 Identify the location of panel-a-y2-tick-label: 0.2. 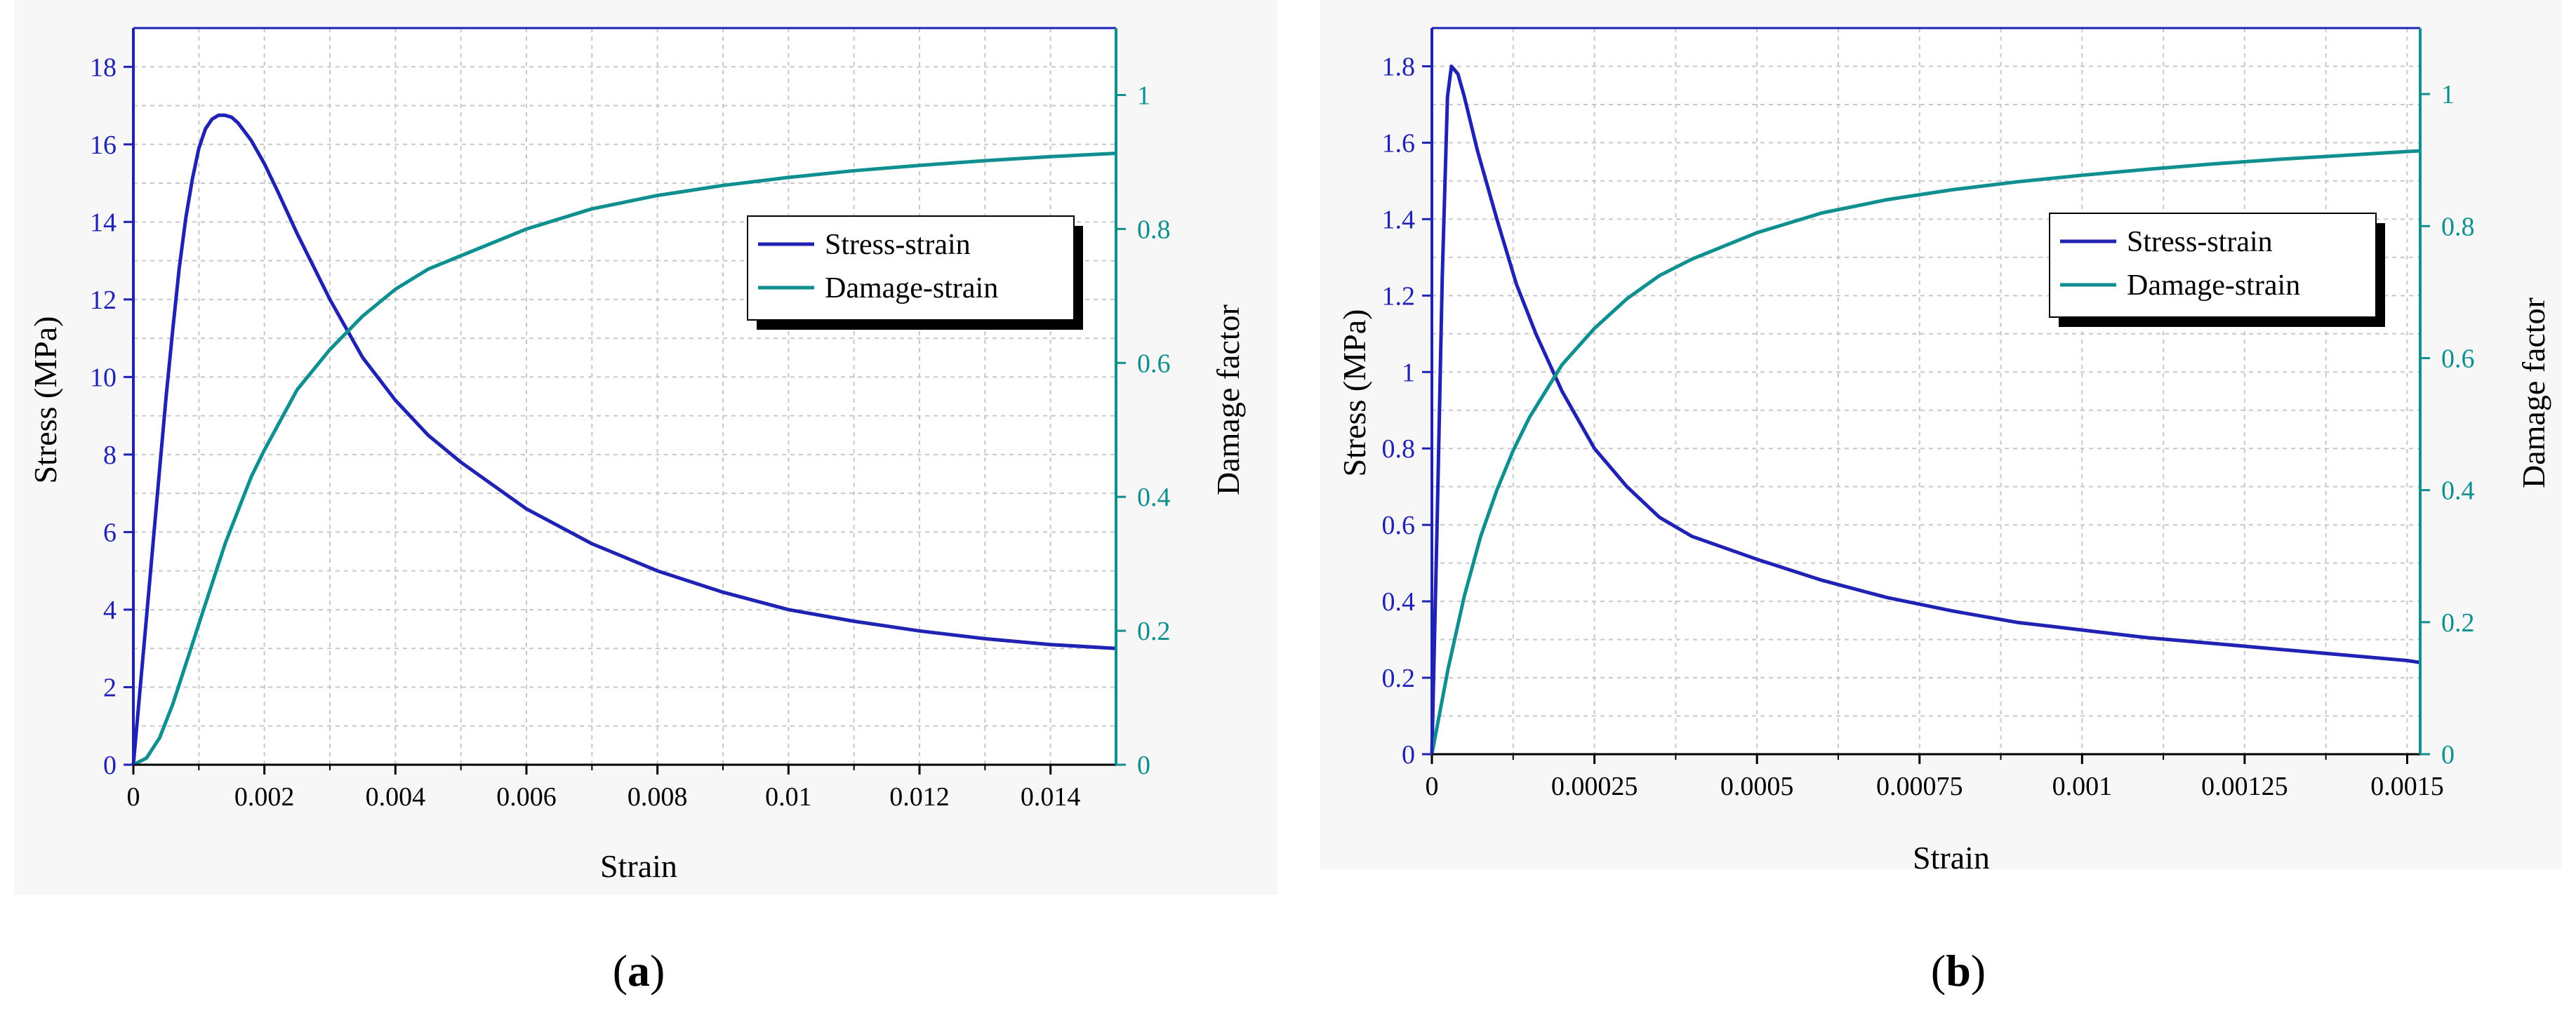
(1154, 632).